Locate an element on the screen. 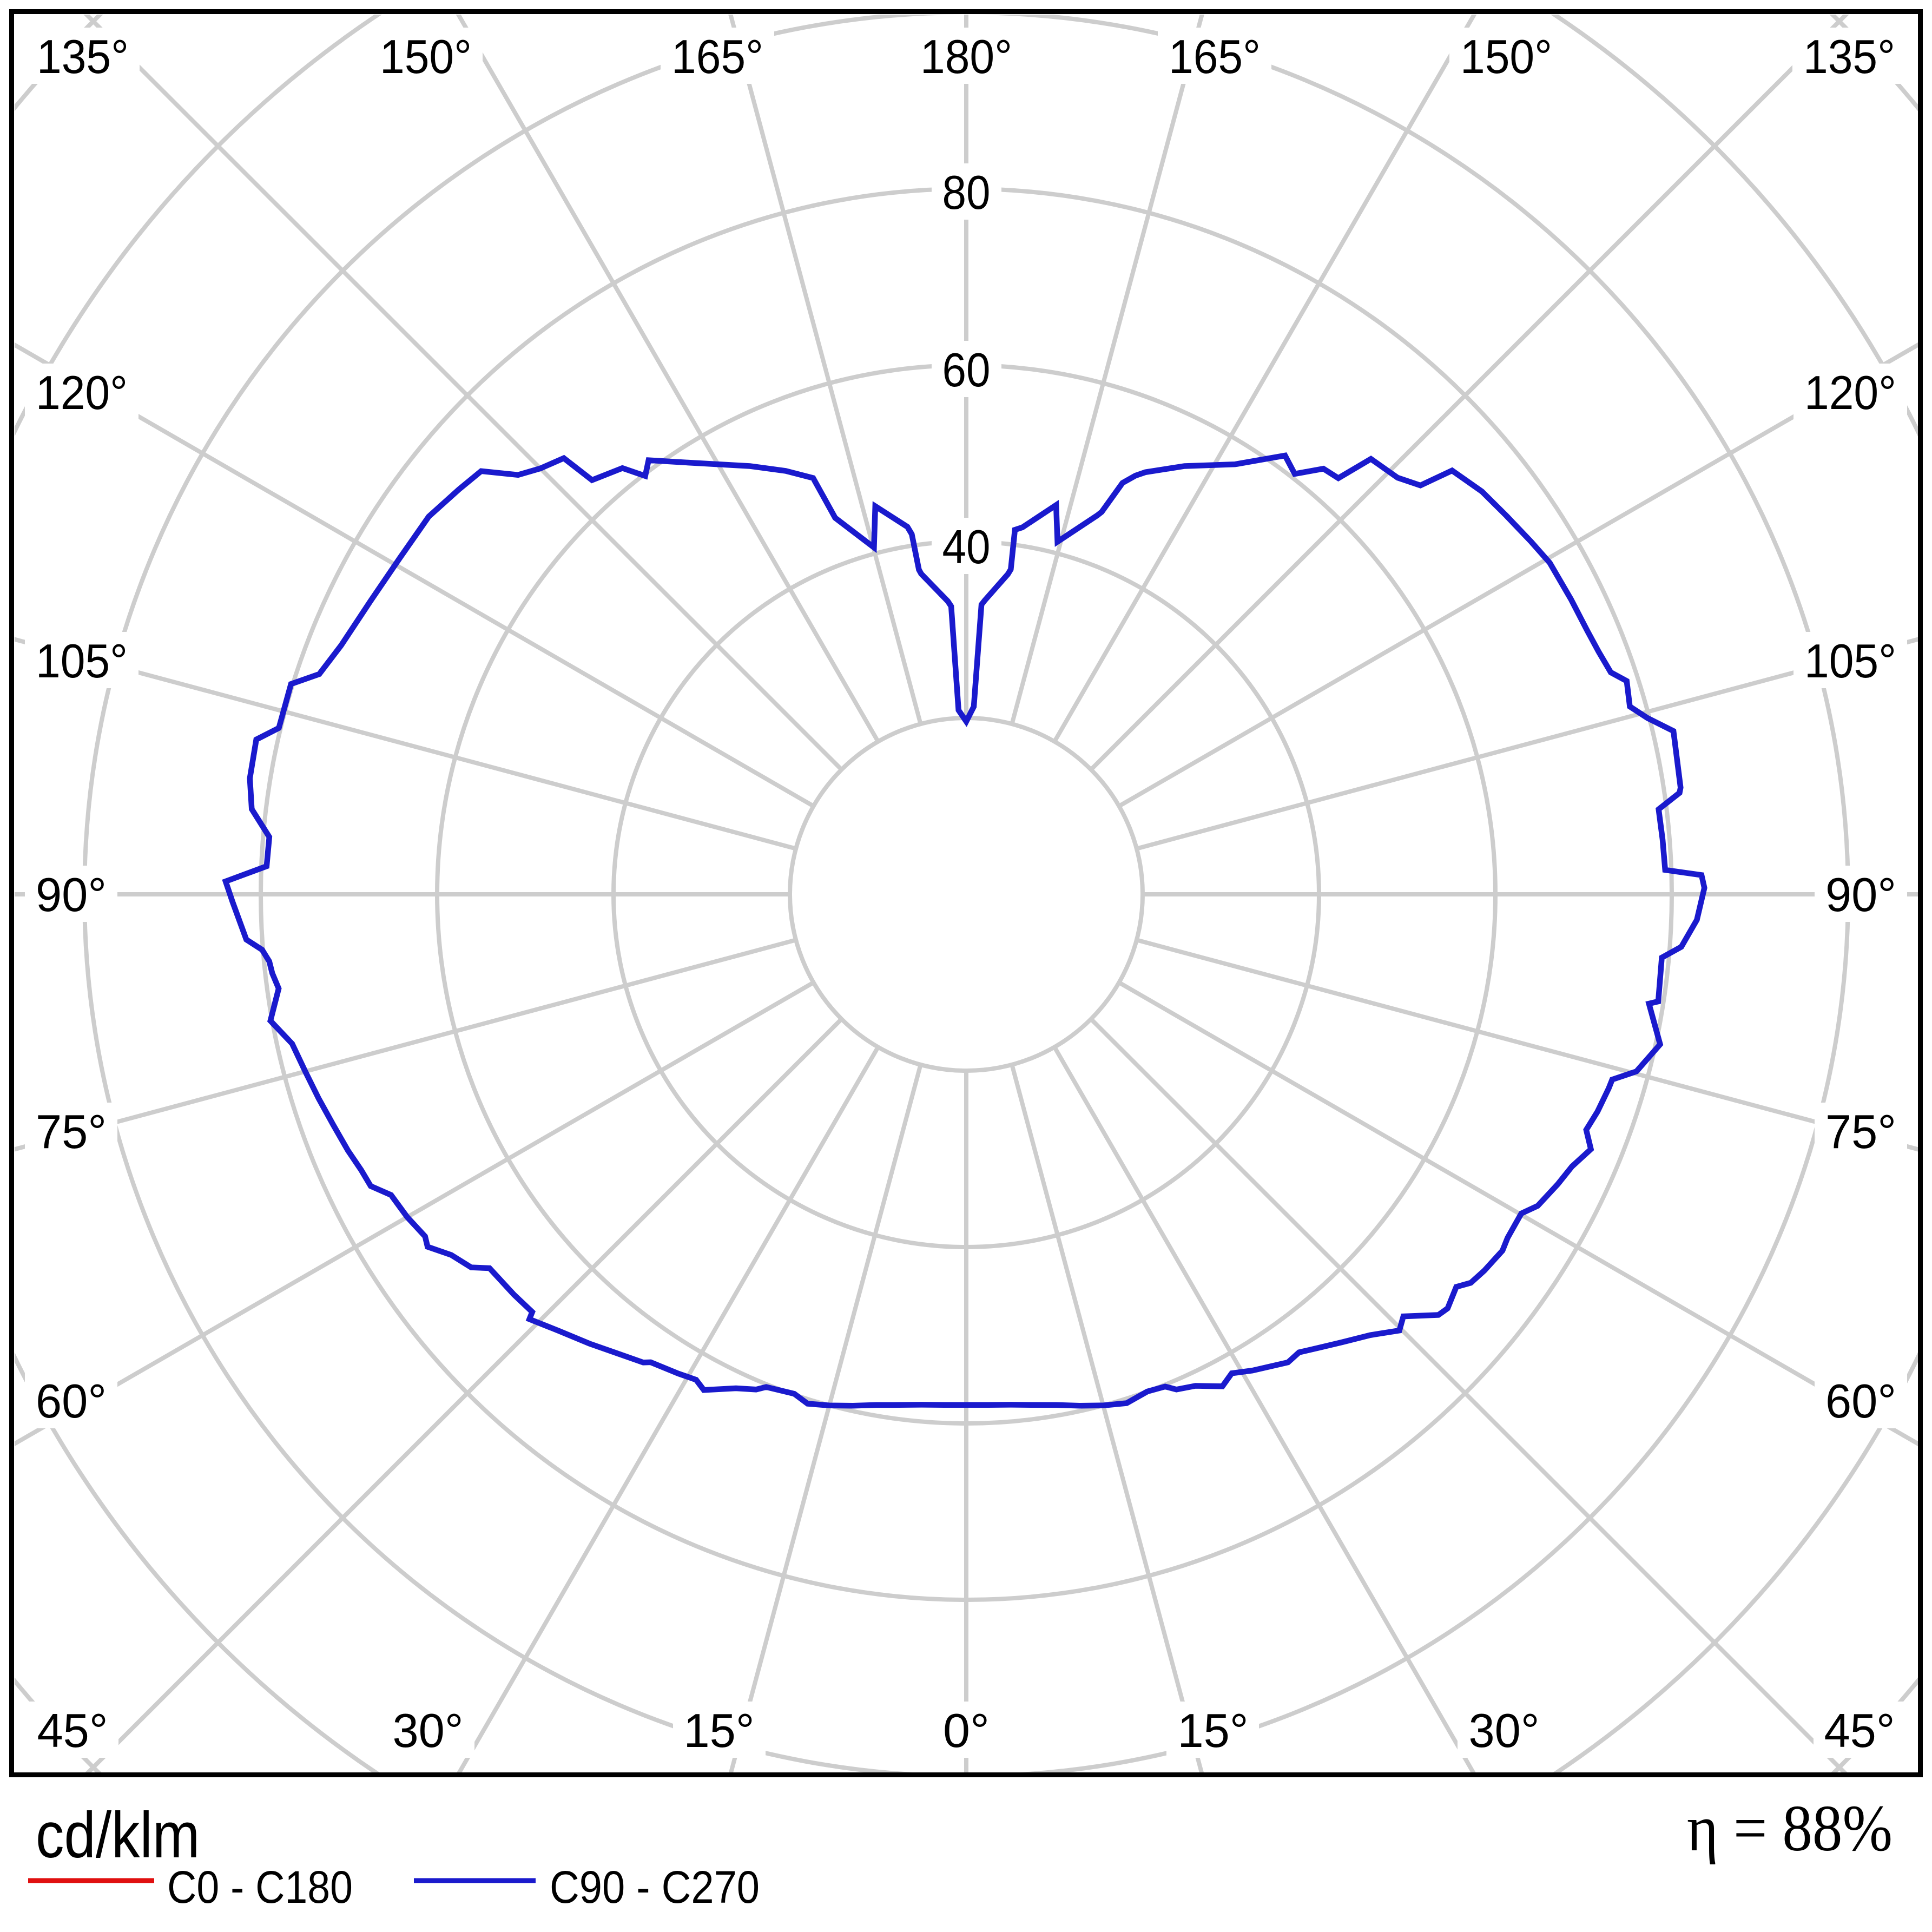 This screenshot has height=1932, width=1932. svg-text: C90 - C270 is located at coordinates (655, 1887).